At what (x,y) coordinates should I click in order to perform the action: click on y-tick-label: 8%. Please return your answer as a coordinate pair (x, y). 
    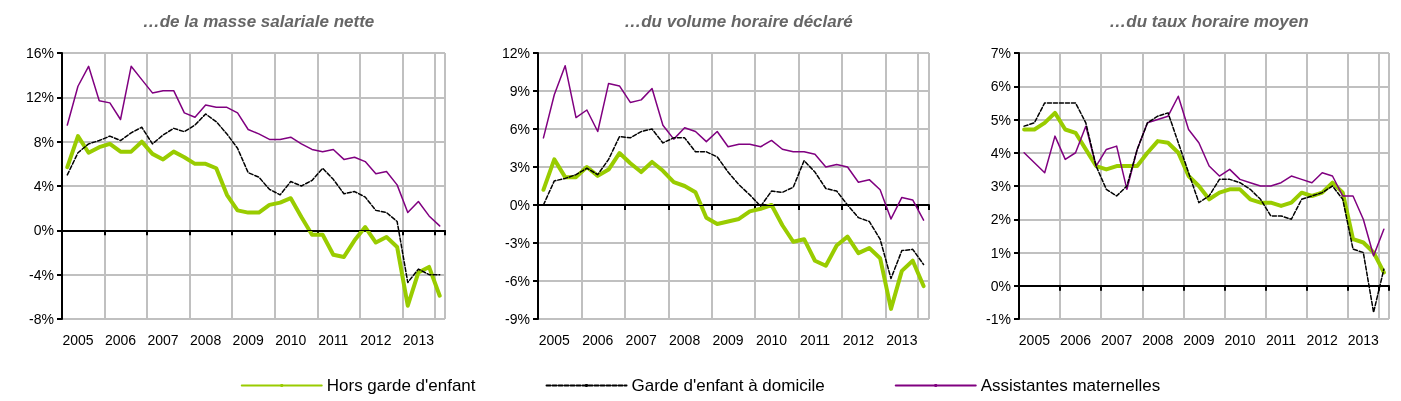
    Looking at the image, I should click on (43, 141).